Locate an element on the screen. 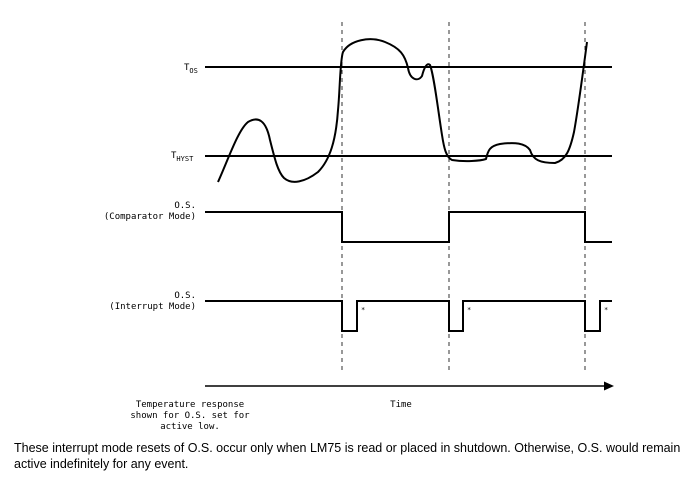 Image resolution: width=700 pixels, height=480 pixels. os-interrupt-waveform is located at coordinates (408, 316).